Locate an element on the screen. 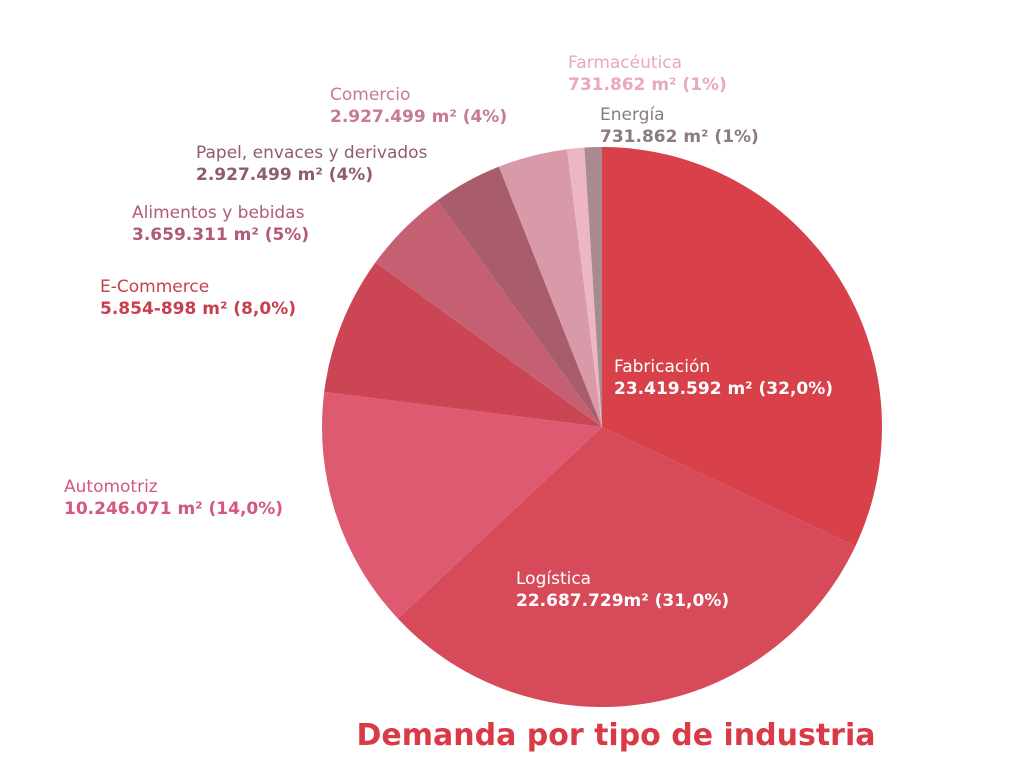 This screenshot has height=778, width=1024. chart-title: Demanda por tipo de industria is located at coordinates (615, 735).